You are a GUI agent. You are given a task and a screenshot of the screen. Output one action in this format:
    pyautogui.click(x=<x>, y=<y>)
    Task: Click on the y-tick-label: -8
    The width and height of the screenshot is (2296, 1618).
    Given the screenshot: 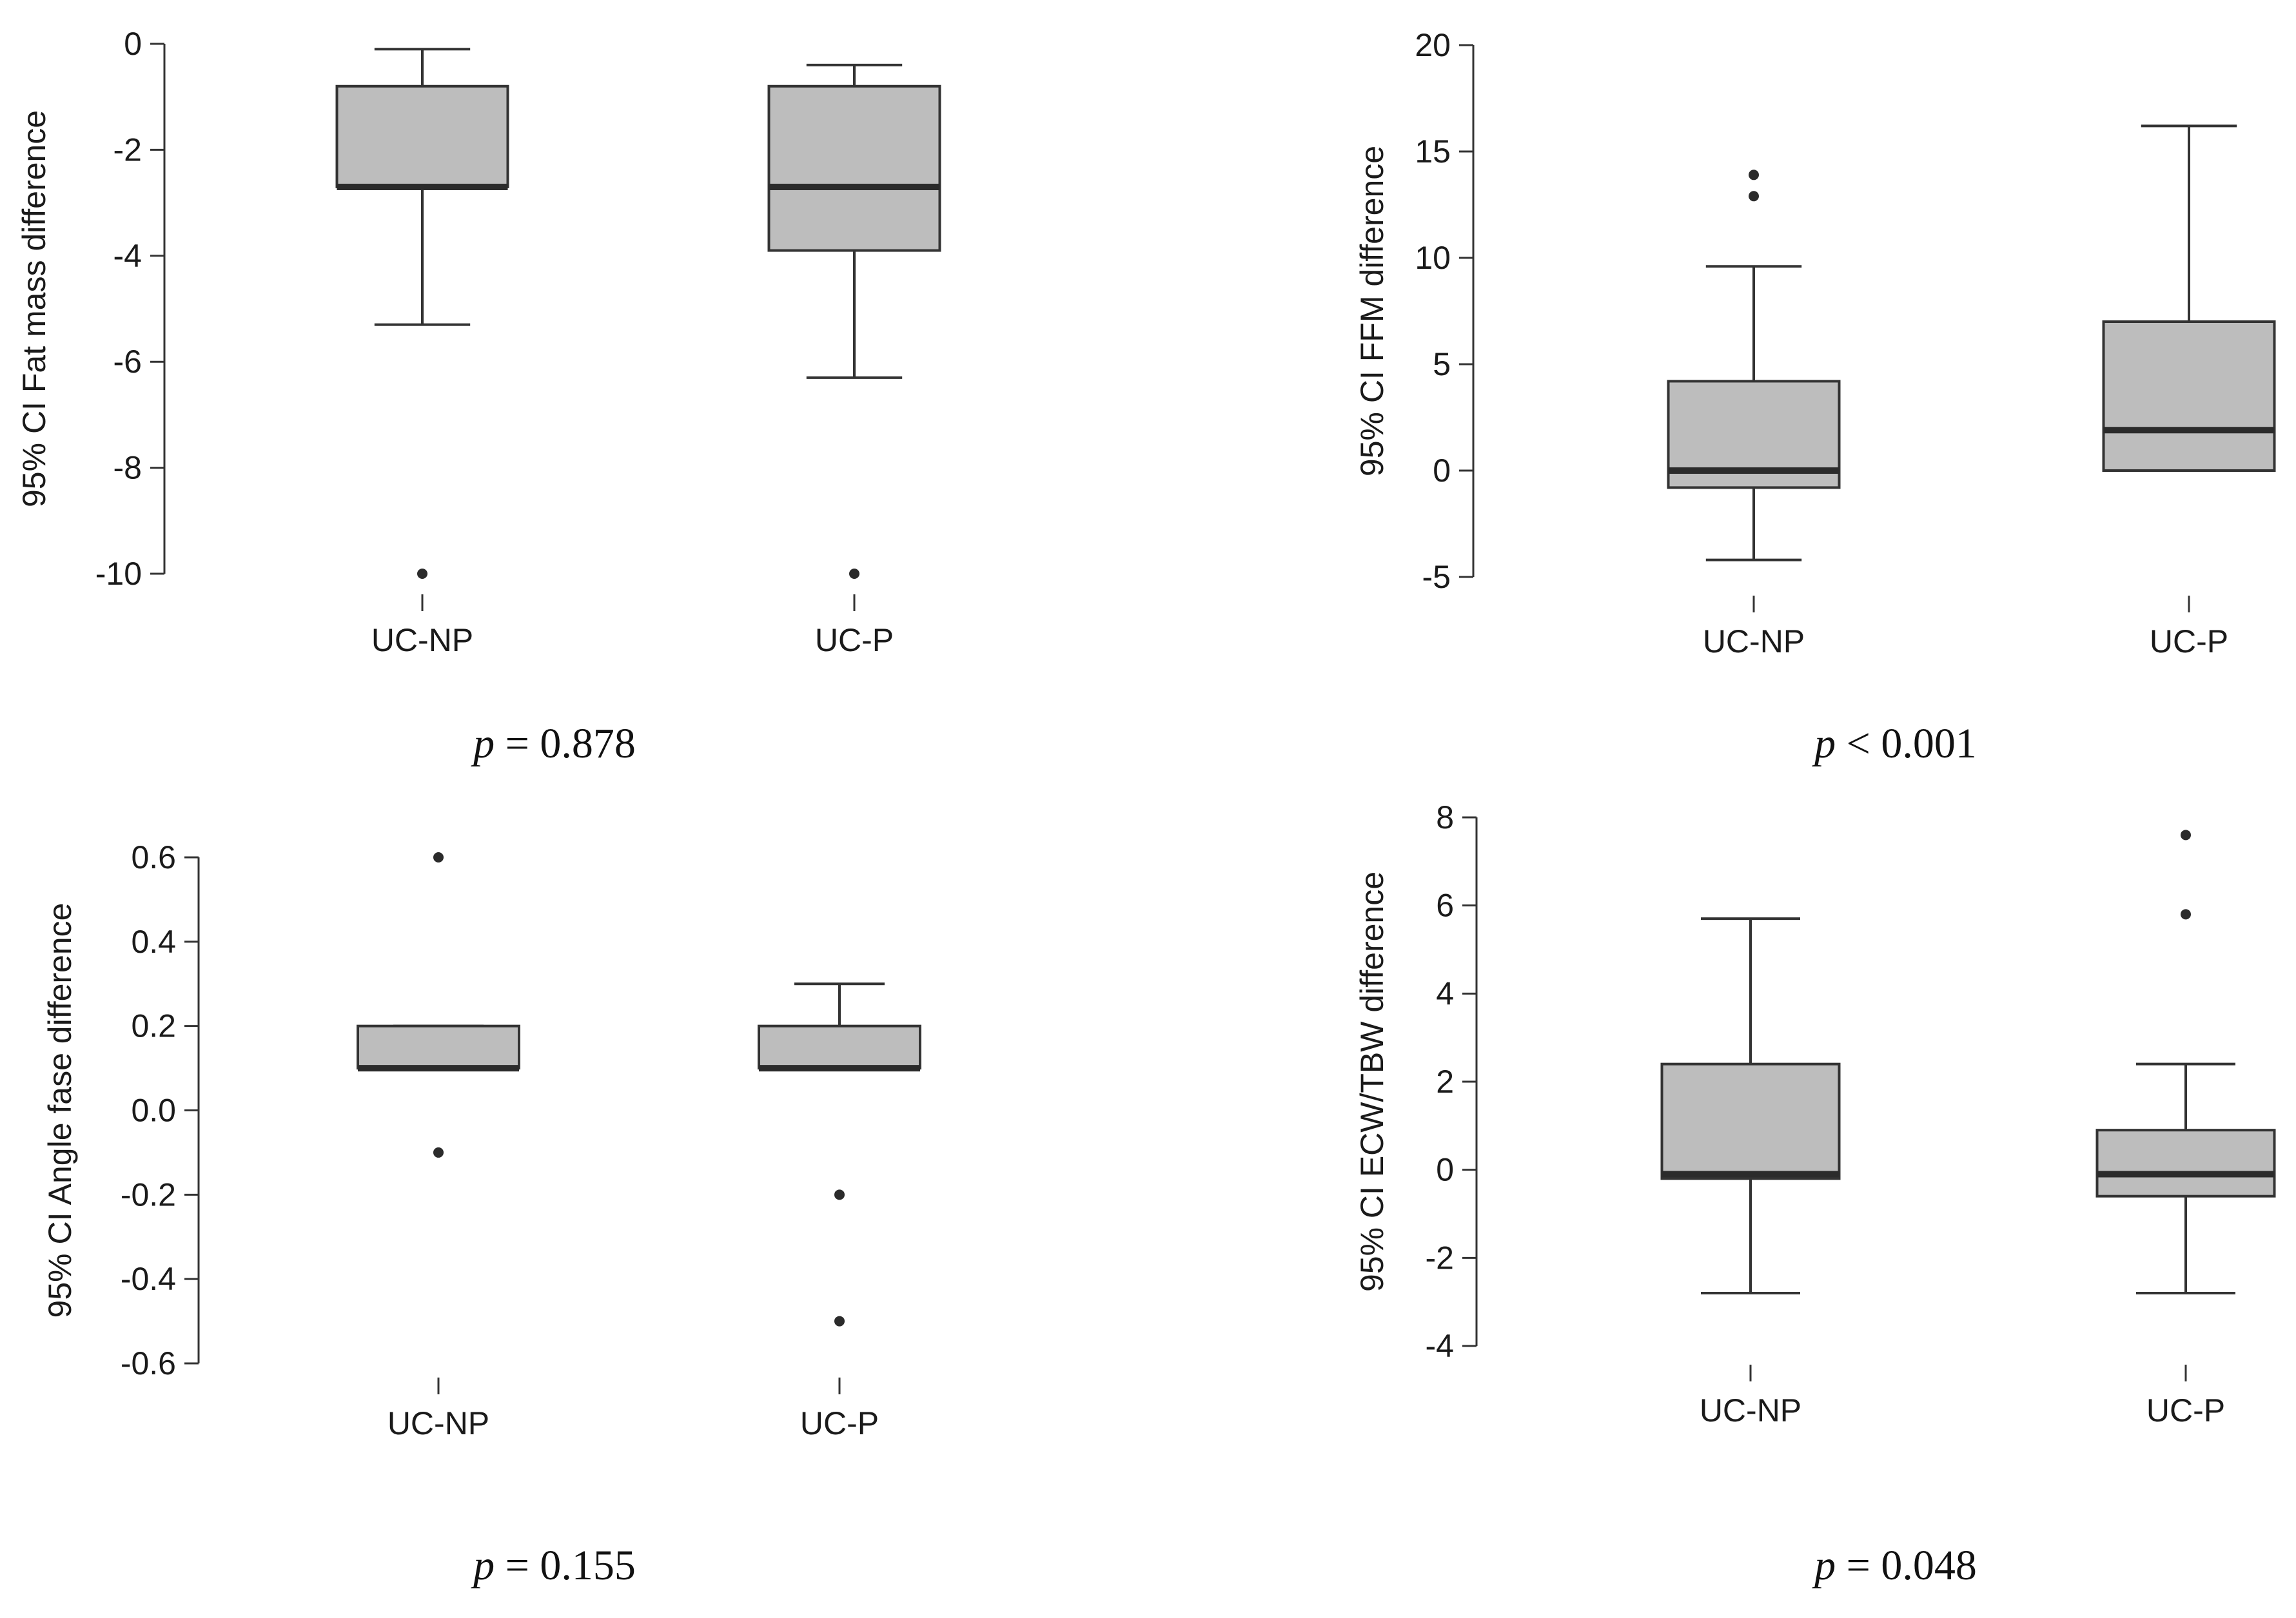 What is the action you would take?
    pyautogui.click(x=127, y=468)
    